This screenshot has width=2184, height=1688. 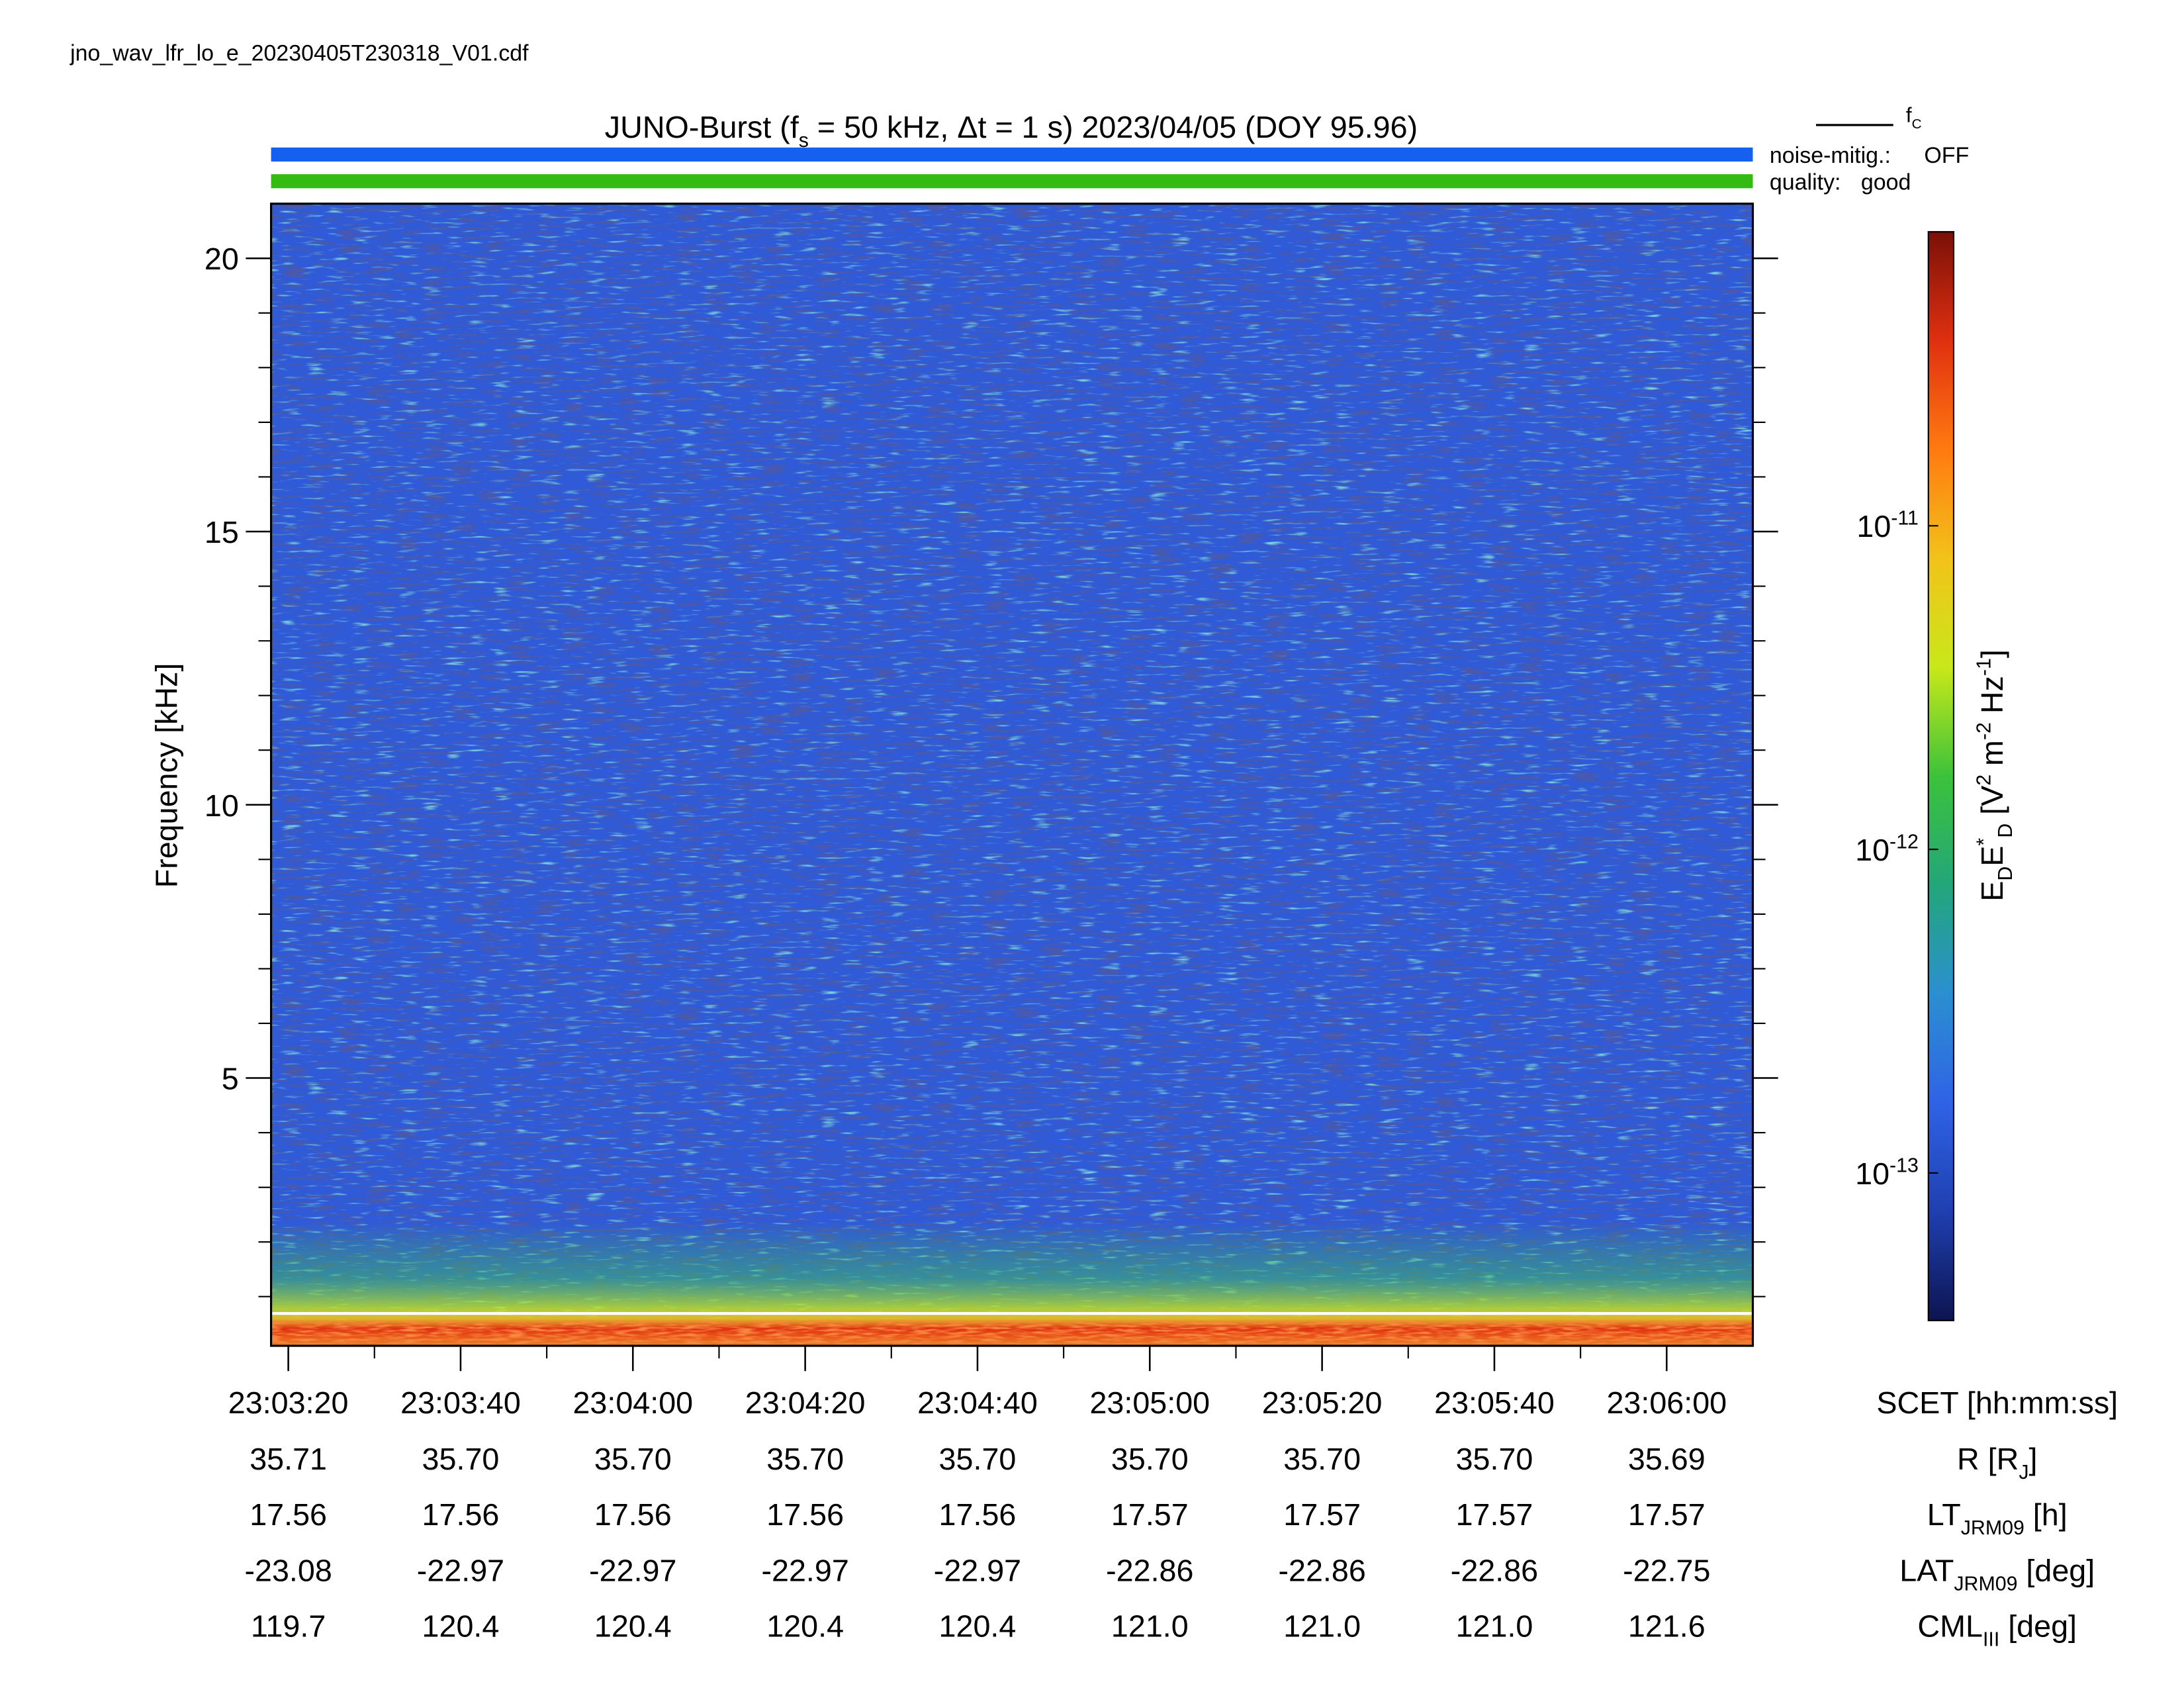 What do you see at coordinates (1985, 667) in the screenshot?
I see `text-part: -1` at bounding box center [1985, 667].